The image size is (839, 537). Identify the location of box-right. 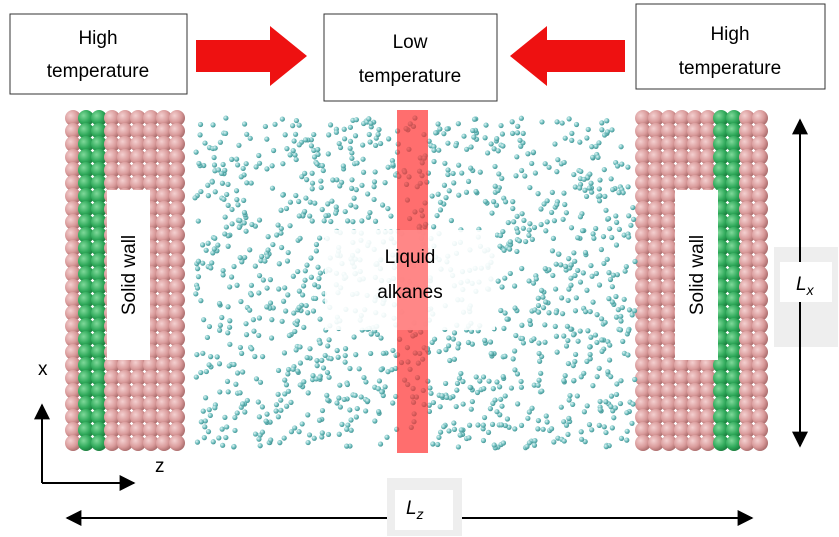
(730, 46).